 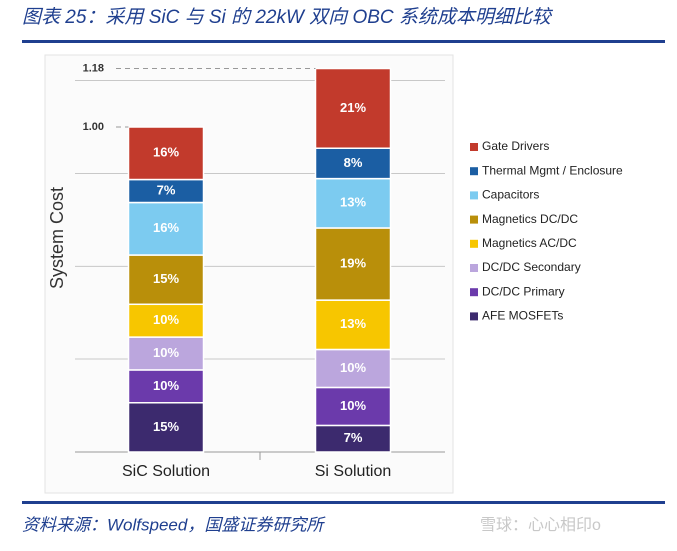 What do you see at coordinates (522, 316) in the screenshot?
I see `legend-label: AFE MOSFETs` at bounding box center [522, 316].